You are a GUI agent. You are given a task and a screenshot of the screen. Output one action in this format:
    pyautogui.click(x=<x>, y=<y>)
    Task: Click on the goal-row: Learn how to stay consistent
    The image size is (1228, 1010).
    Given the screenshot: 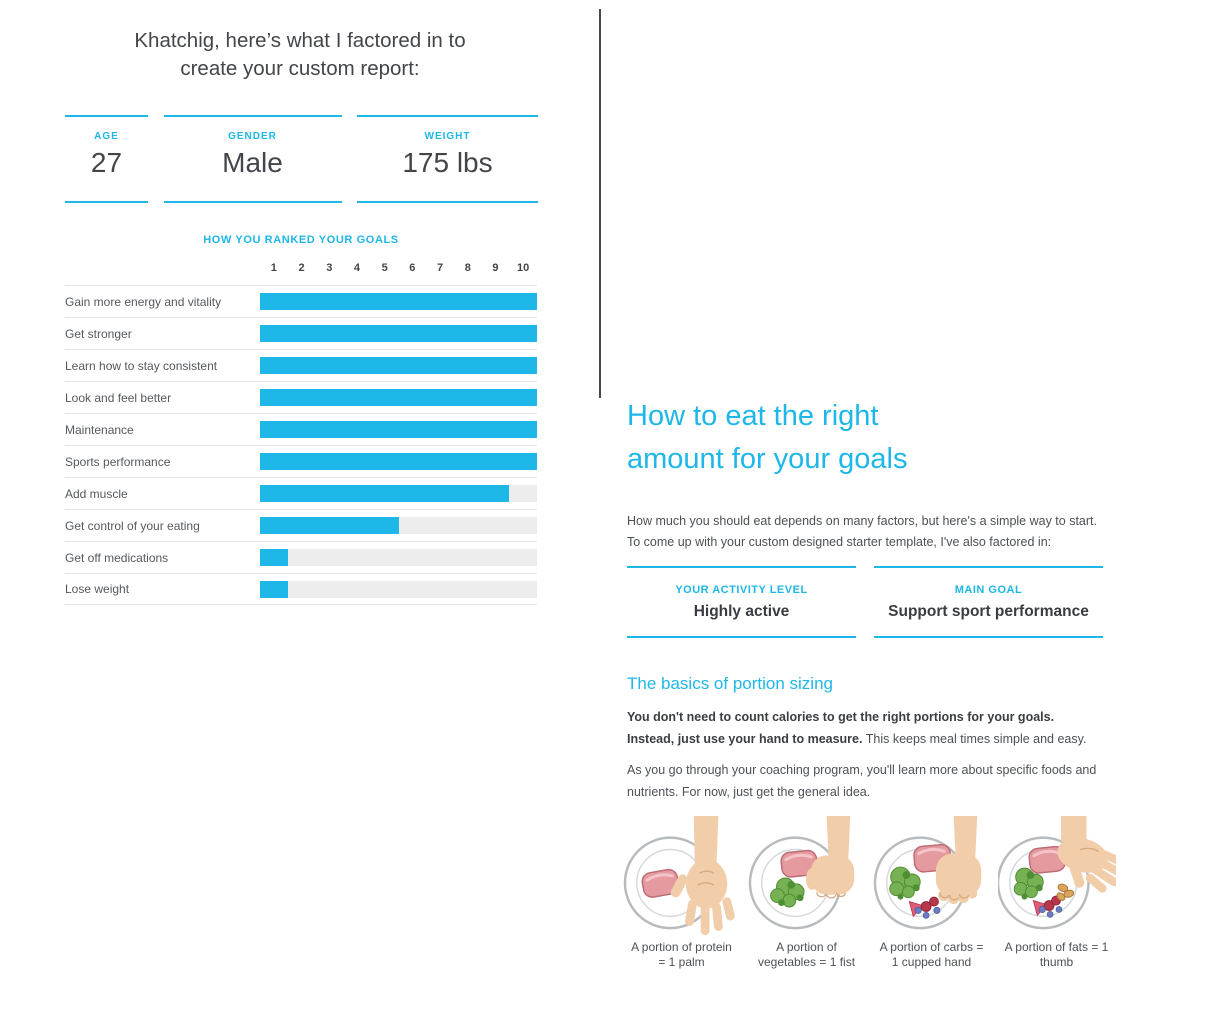 What is the action you would take?
    pyautogui.click(x=301, y=365)
    